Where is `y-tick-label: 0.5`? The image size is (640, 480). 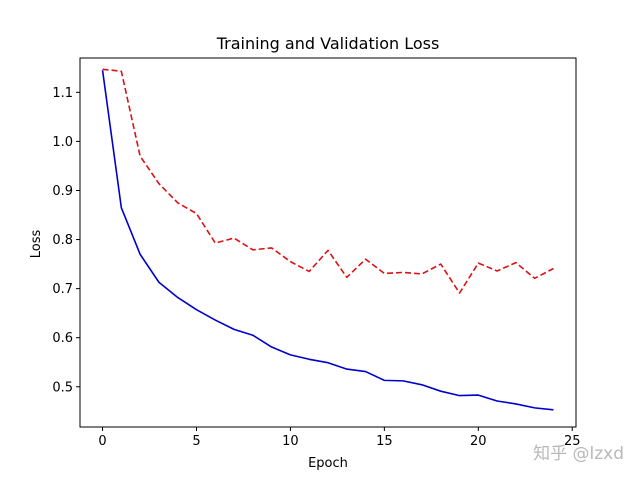 y-tick-label: 0.5 is located at coordinates (62, 387).